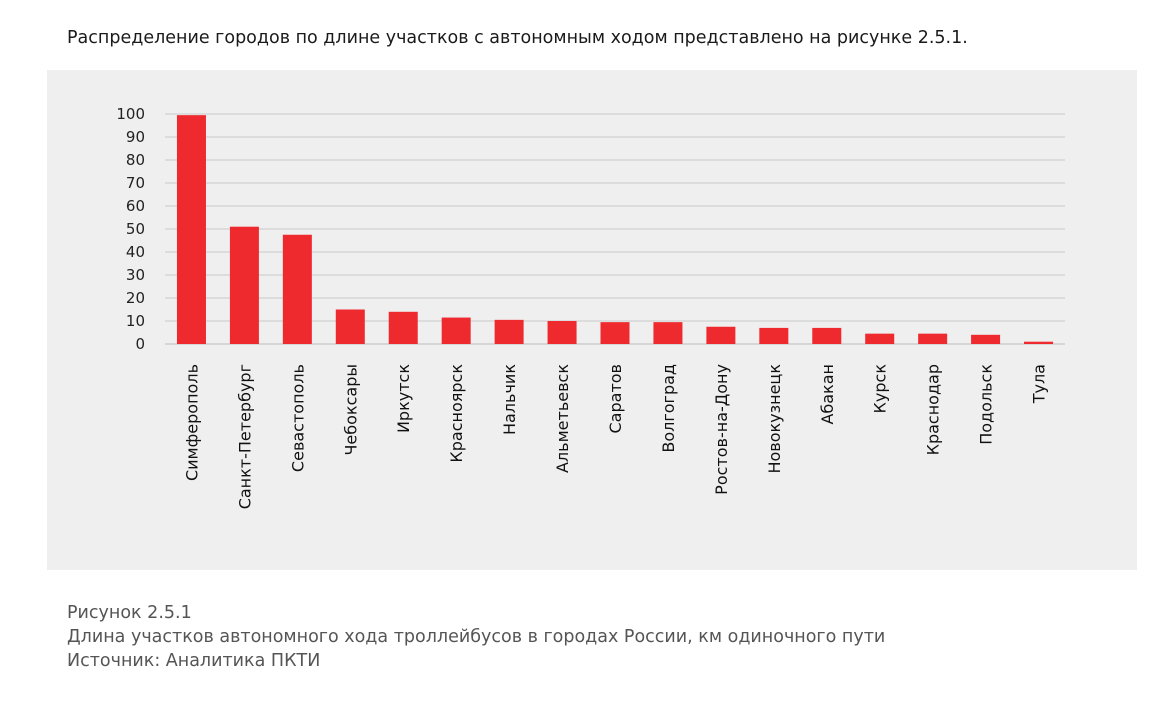 This screenshot has height=725, width=1156. I want to click on y-tick-label: 0, so click(140, 344).